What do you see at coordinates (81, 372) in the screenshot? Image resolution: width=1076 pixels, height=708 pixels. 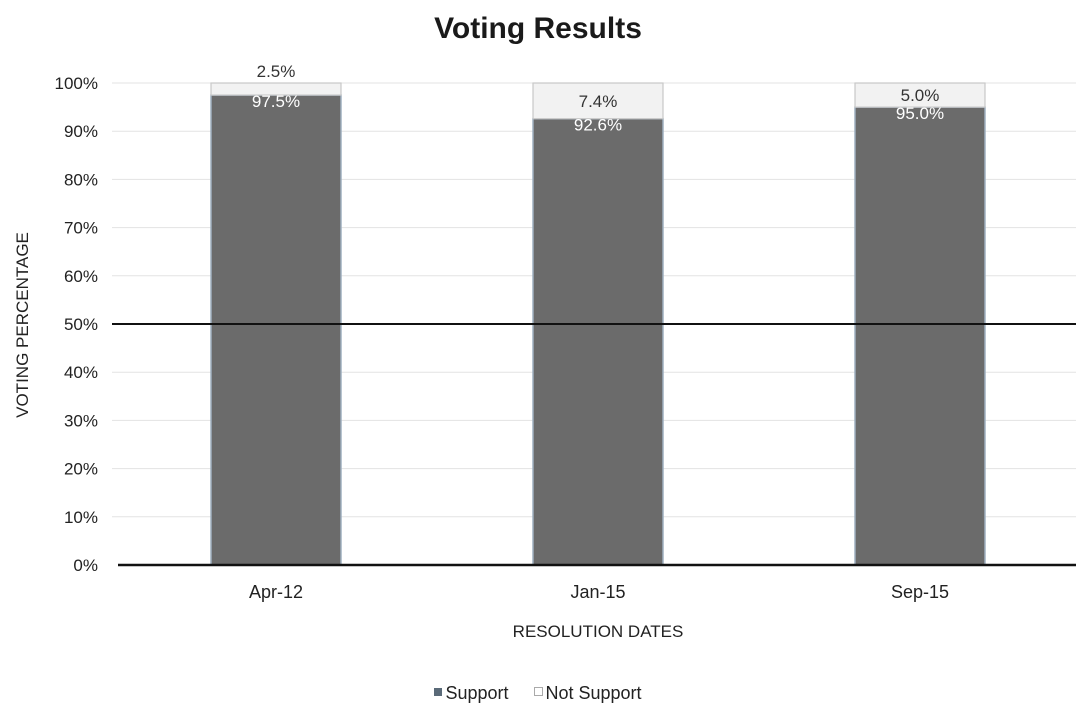 I see `y-tick-label: 40%` at bounding box center [81, 372].